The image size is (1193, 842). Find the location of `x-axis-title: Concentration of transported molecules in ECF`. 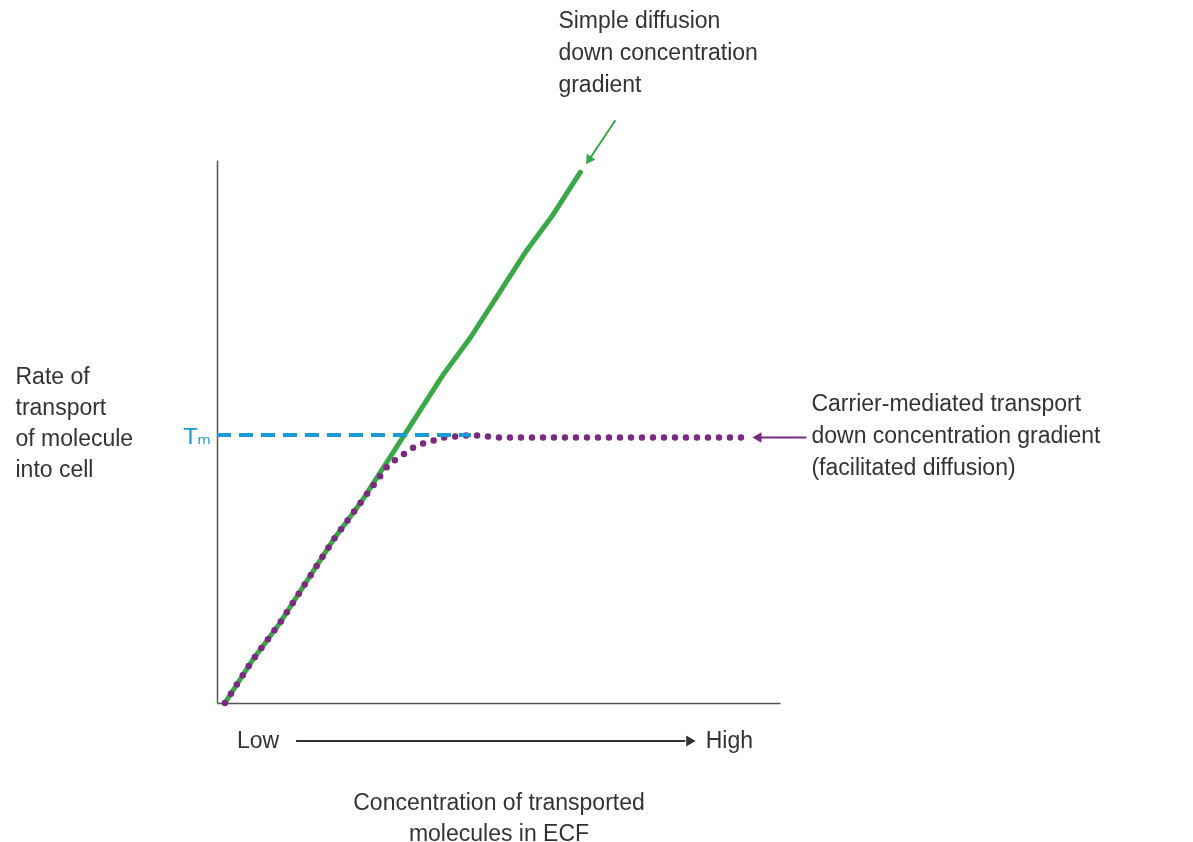

x-axis-title: Concentration of transported molecules in ECF is located at coordinates (499, 815).